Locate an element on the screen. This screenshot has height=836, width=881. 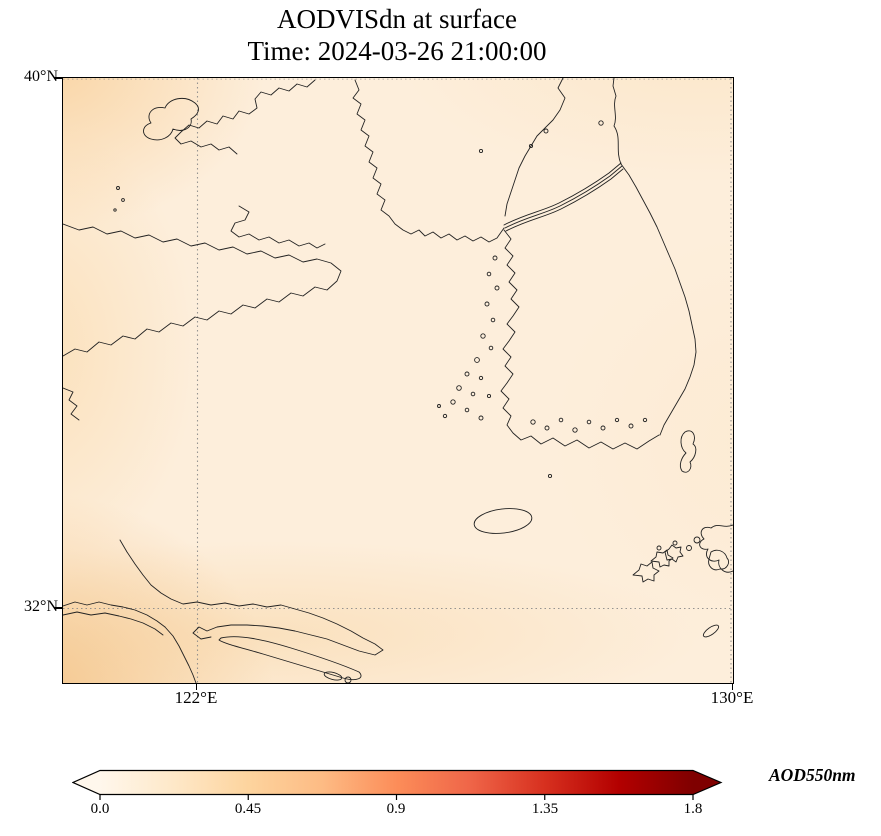
colorbar-bar is located at coordinates (397, 782).